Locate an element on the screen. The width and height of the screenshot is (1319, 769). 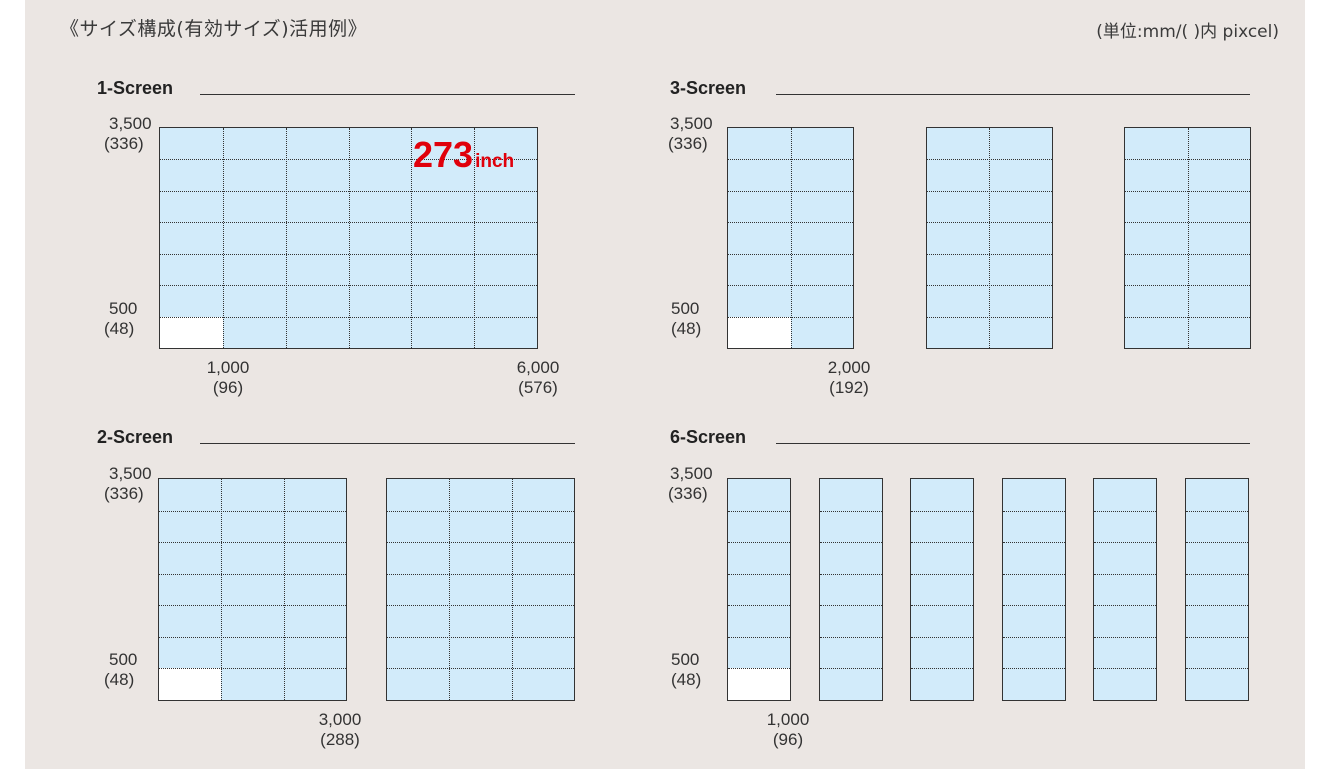
unit-note: (単位:mm/( )内 pixcel) is located at coordinates (1187, 32).